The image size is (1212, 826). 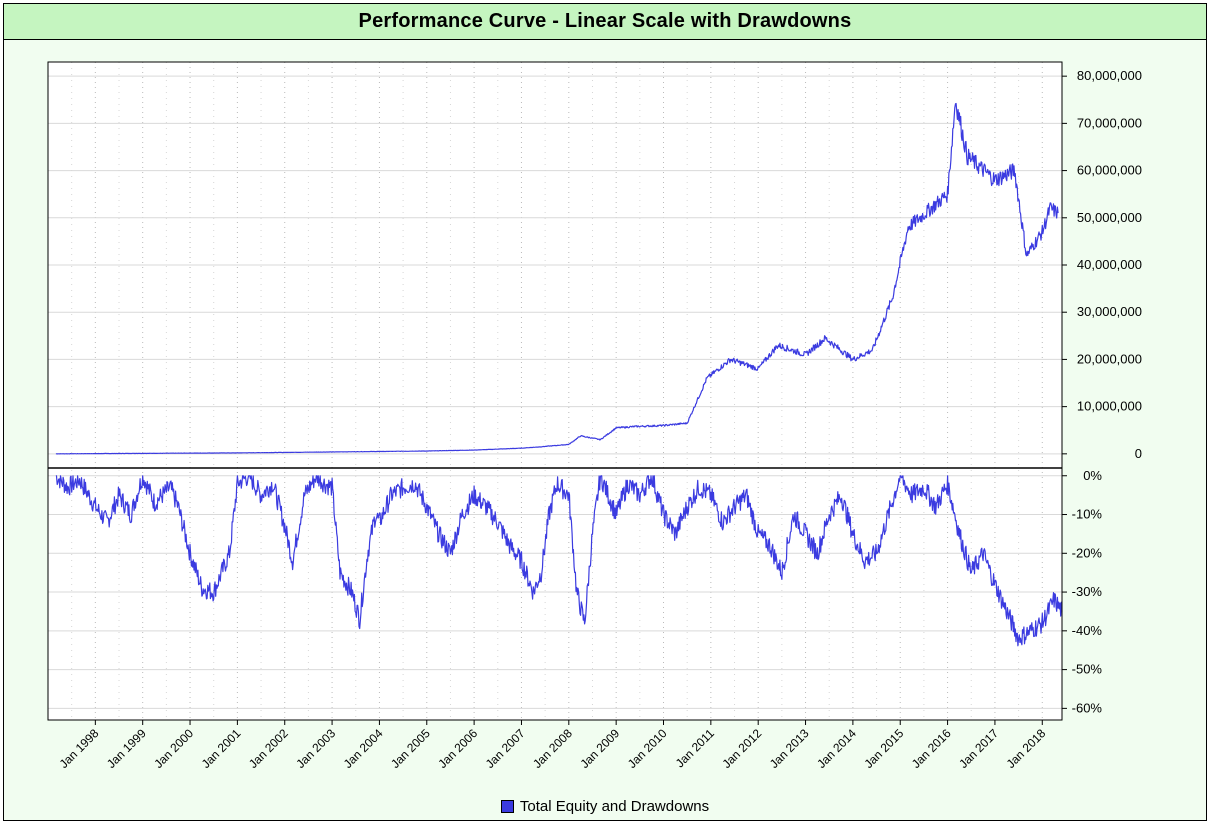 What do you see at coordinates (931, 748) in the screenshot?
I see `x-tick-label: Jan 2016` at bounding box center [931, 748].